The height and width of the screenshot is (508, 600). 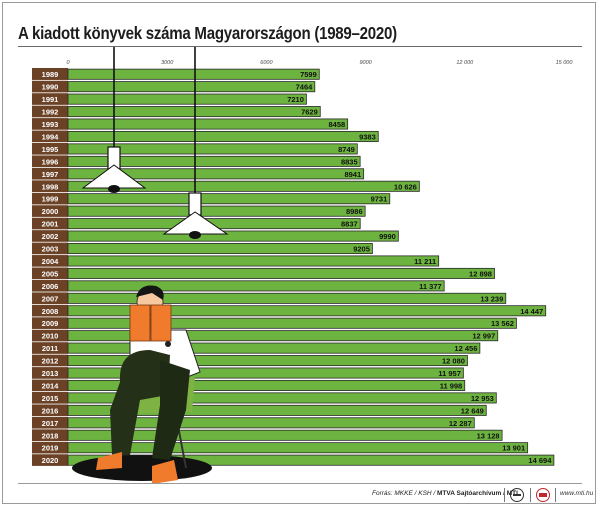 What do you see at coordinates (336, 124) in the screenshot?
I see `bar-value-label: 8458` at bounding box center [336, 124].